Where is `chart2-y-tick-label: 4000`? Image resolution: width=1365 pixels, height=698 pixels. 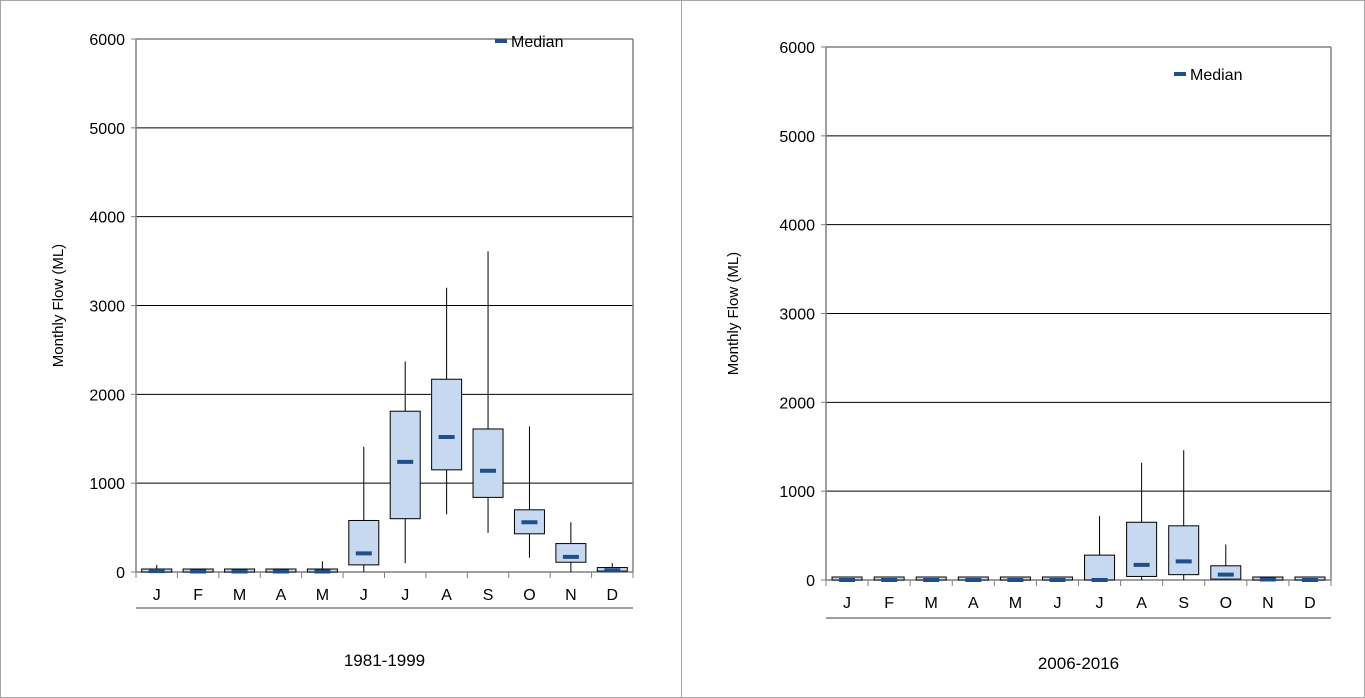 chart2-y-tick-label: 4000 is located at coordinates (797, 226).